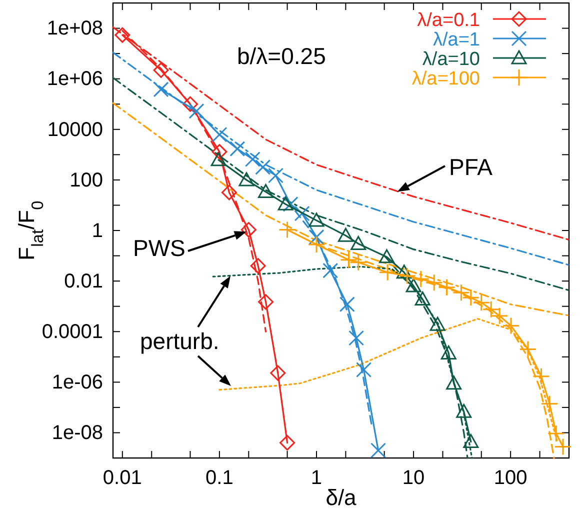  What do you see at coordinates (220, 478) in the screenshot?
I see `x-tick-label: 0.1` at bounding box center [220, 478].